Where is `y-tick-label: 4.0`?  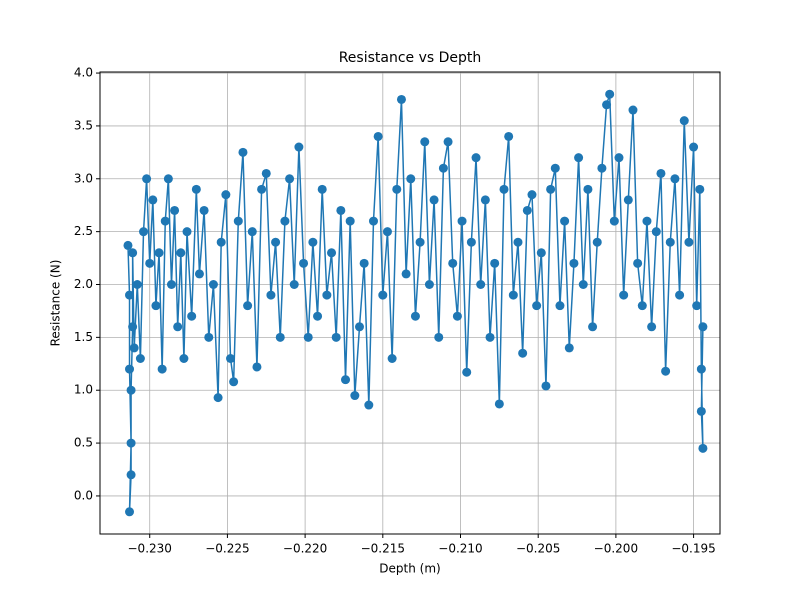
y-tick-label: 4.0 is located at coordinates (83, 73).